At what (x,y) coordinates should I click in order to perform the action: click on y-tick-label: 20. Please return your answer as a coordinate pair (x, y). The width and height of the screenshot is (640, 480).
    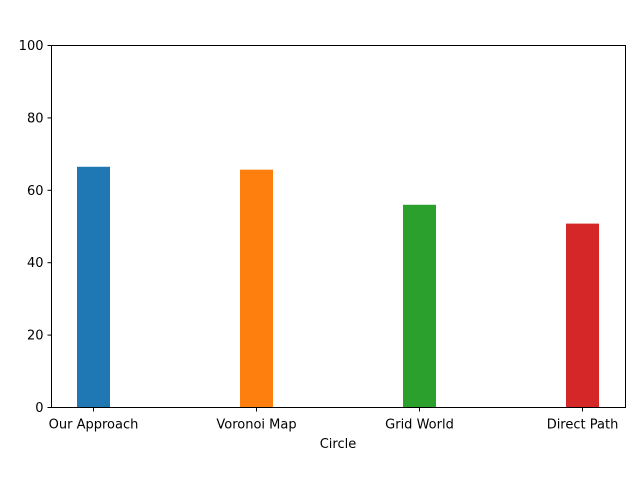
    Looking at the image, I should click on (35, 336).